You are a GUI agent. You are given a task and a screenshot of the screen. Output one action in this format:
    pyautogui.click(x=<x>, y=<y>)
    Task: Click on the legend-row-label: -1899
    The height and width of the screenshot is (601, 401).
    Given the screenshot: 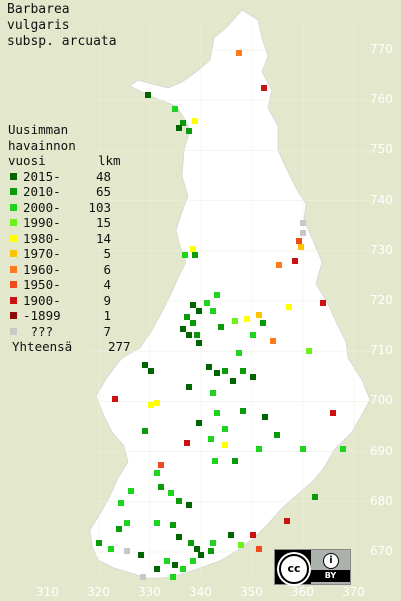 What is the action you would take?
    pyautogui.click(x=42, y=315)
    